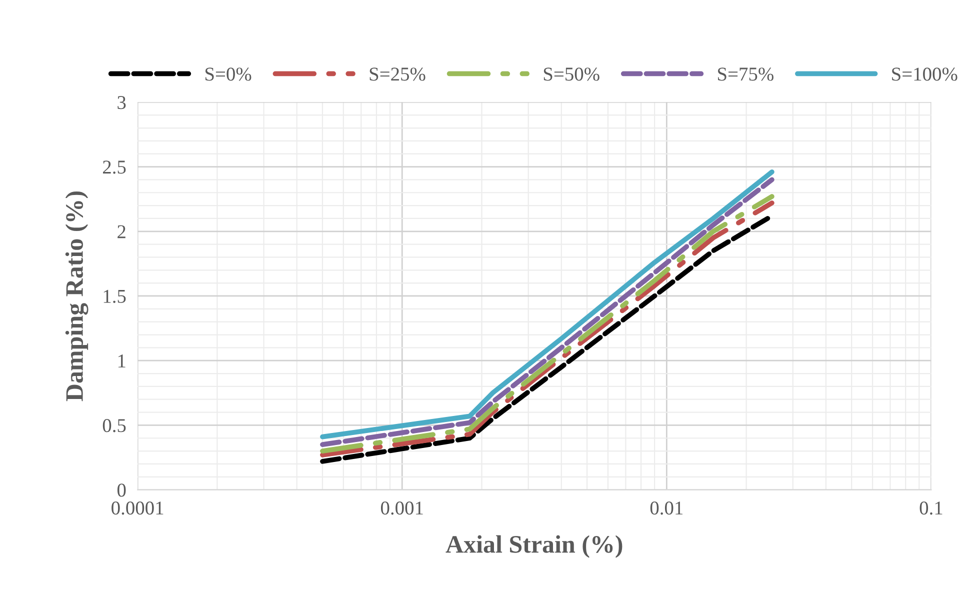  Describe the element at coordinates (931, 508) in the screenshot. I see `x-tick-label: 0.1` at that location.